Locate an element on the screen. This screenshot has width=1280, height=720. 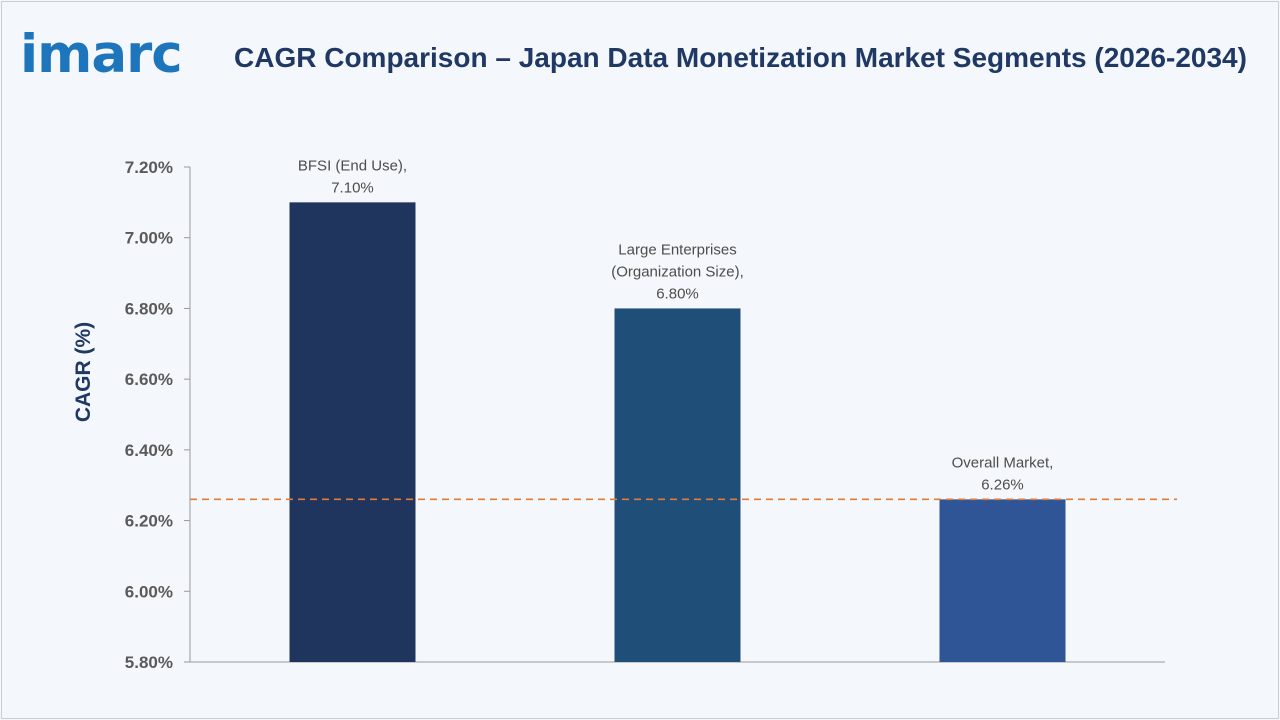
y-tick-label: 7.20% is located at coordinates (149, 167).